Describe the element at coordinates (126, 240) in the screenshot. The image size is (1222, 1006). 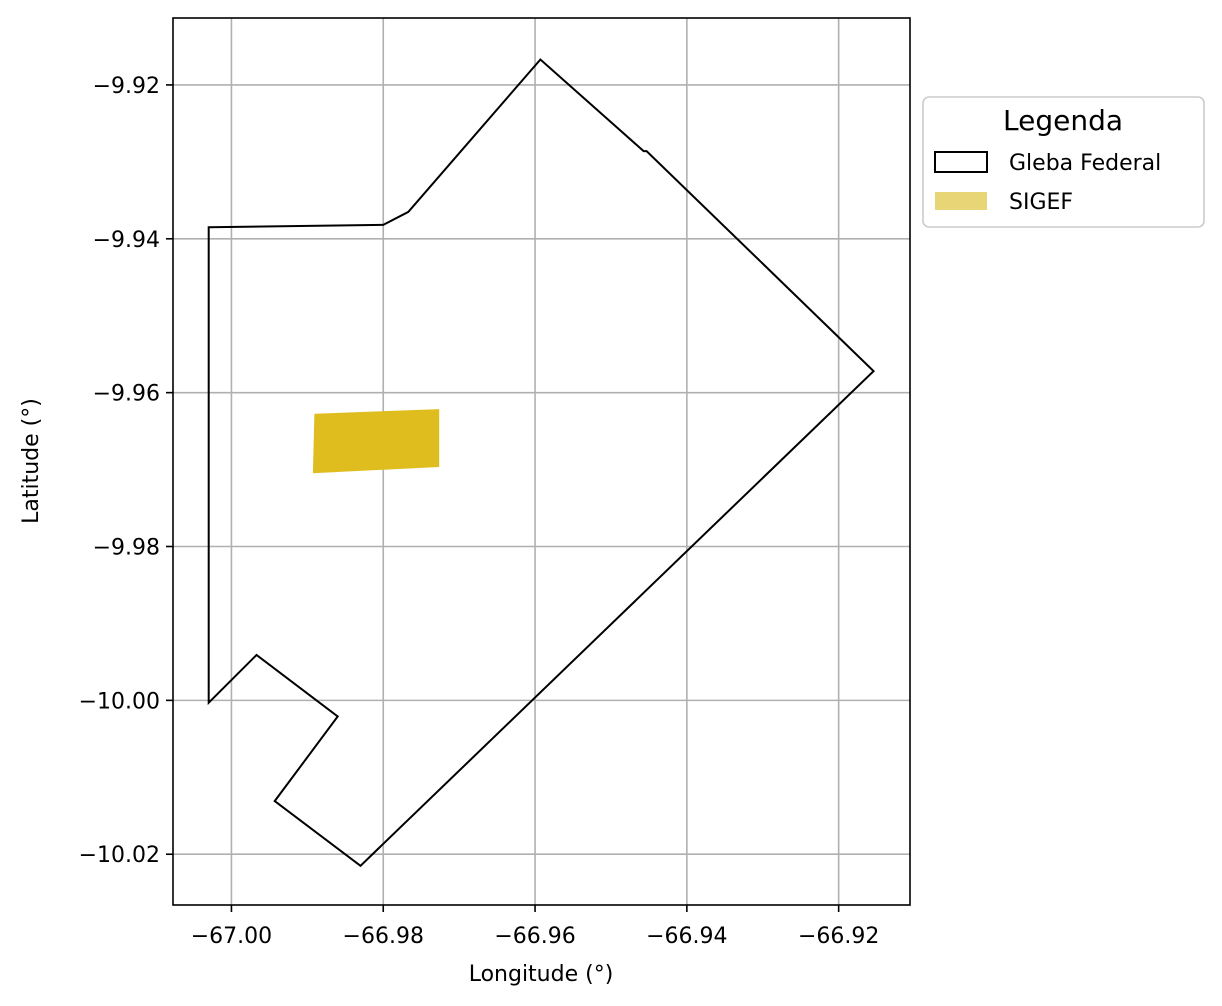
I see `y-tick-label: −9.94` at that location.